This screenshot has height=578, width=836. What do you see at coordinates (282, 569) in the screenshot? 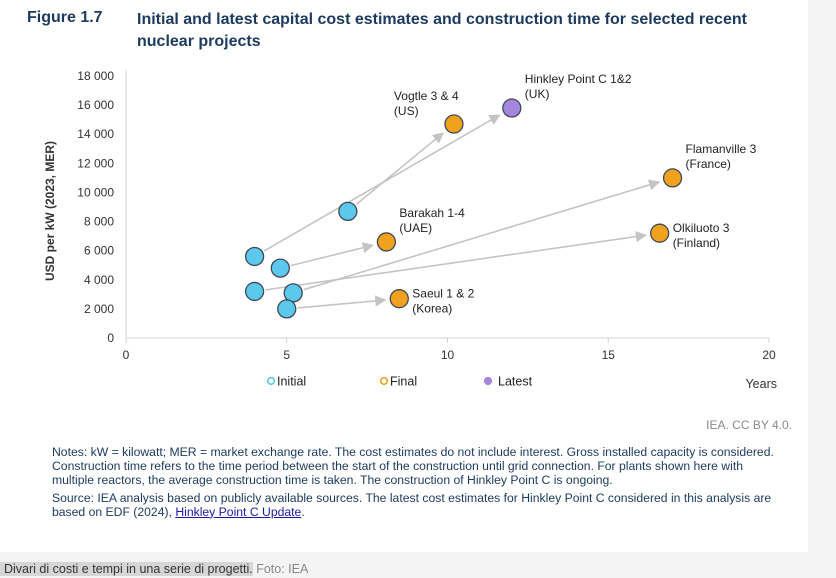
I see `caption-credit: Foto: IEA` at bounding box center [282, 569].